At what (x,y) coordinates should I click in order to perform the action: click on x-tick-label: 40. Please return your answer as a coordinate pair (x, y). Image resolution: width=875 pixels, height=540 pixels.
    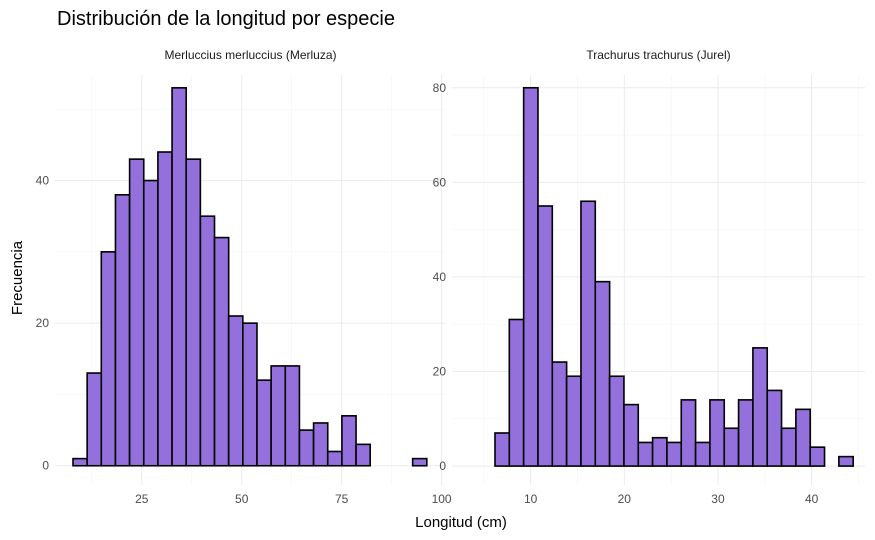
    Looking at the image, I should click on (812, 499).